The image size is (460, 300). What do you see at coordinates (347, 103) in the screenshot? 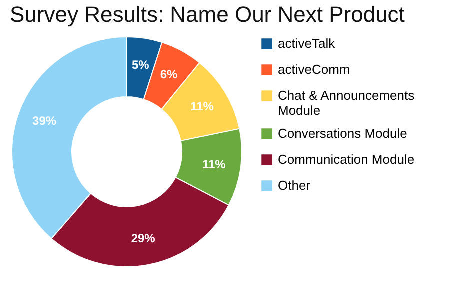
I see `legend-label: Chat & Announcements Module` at bounding box center [347, 103].